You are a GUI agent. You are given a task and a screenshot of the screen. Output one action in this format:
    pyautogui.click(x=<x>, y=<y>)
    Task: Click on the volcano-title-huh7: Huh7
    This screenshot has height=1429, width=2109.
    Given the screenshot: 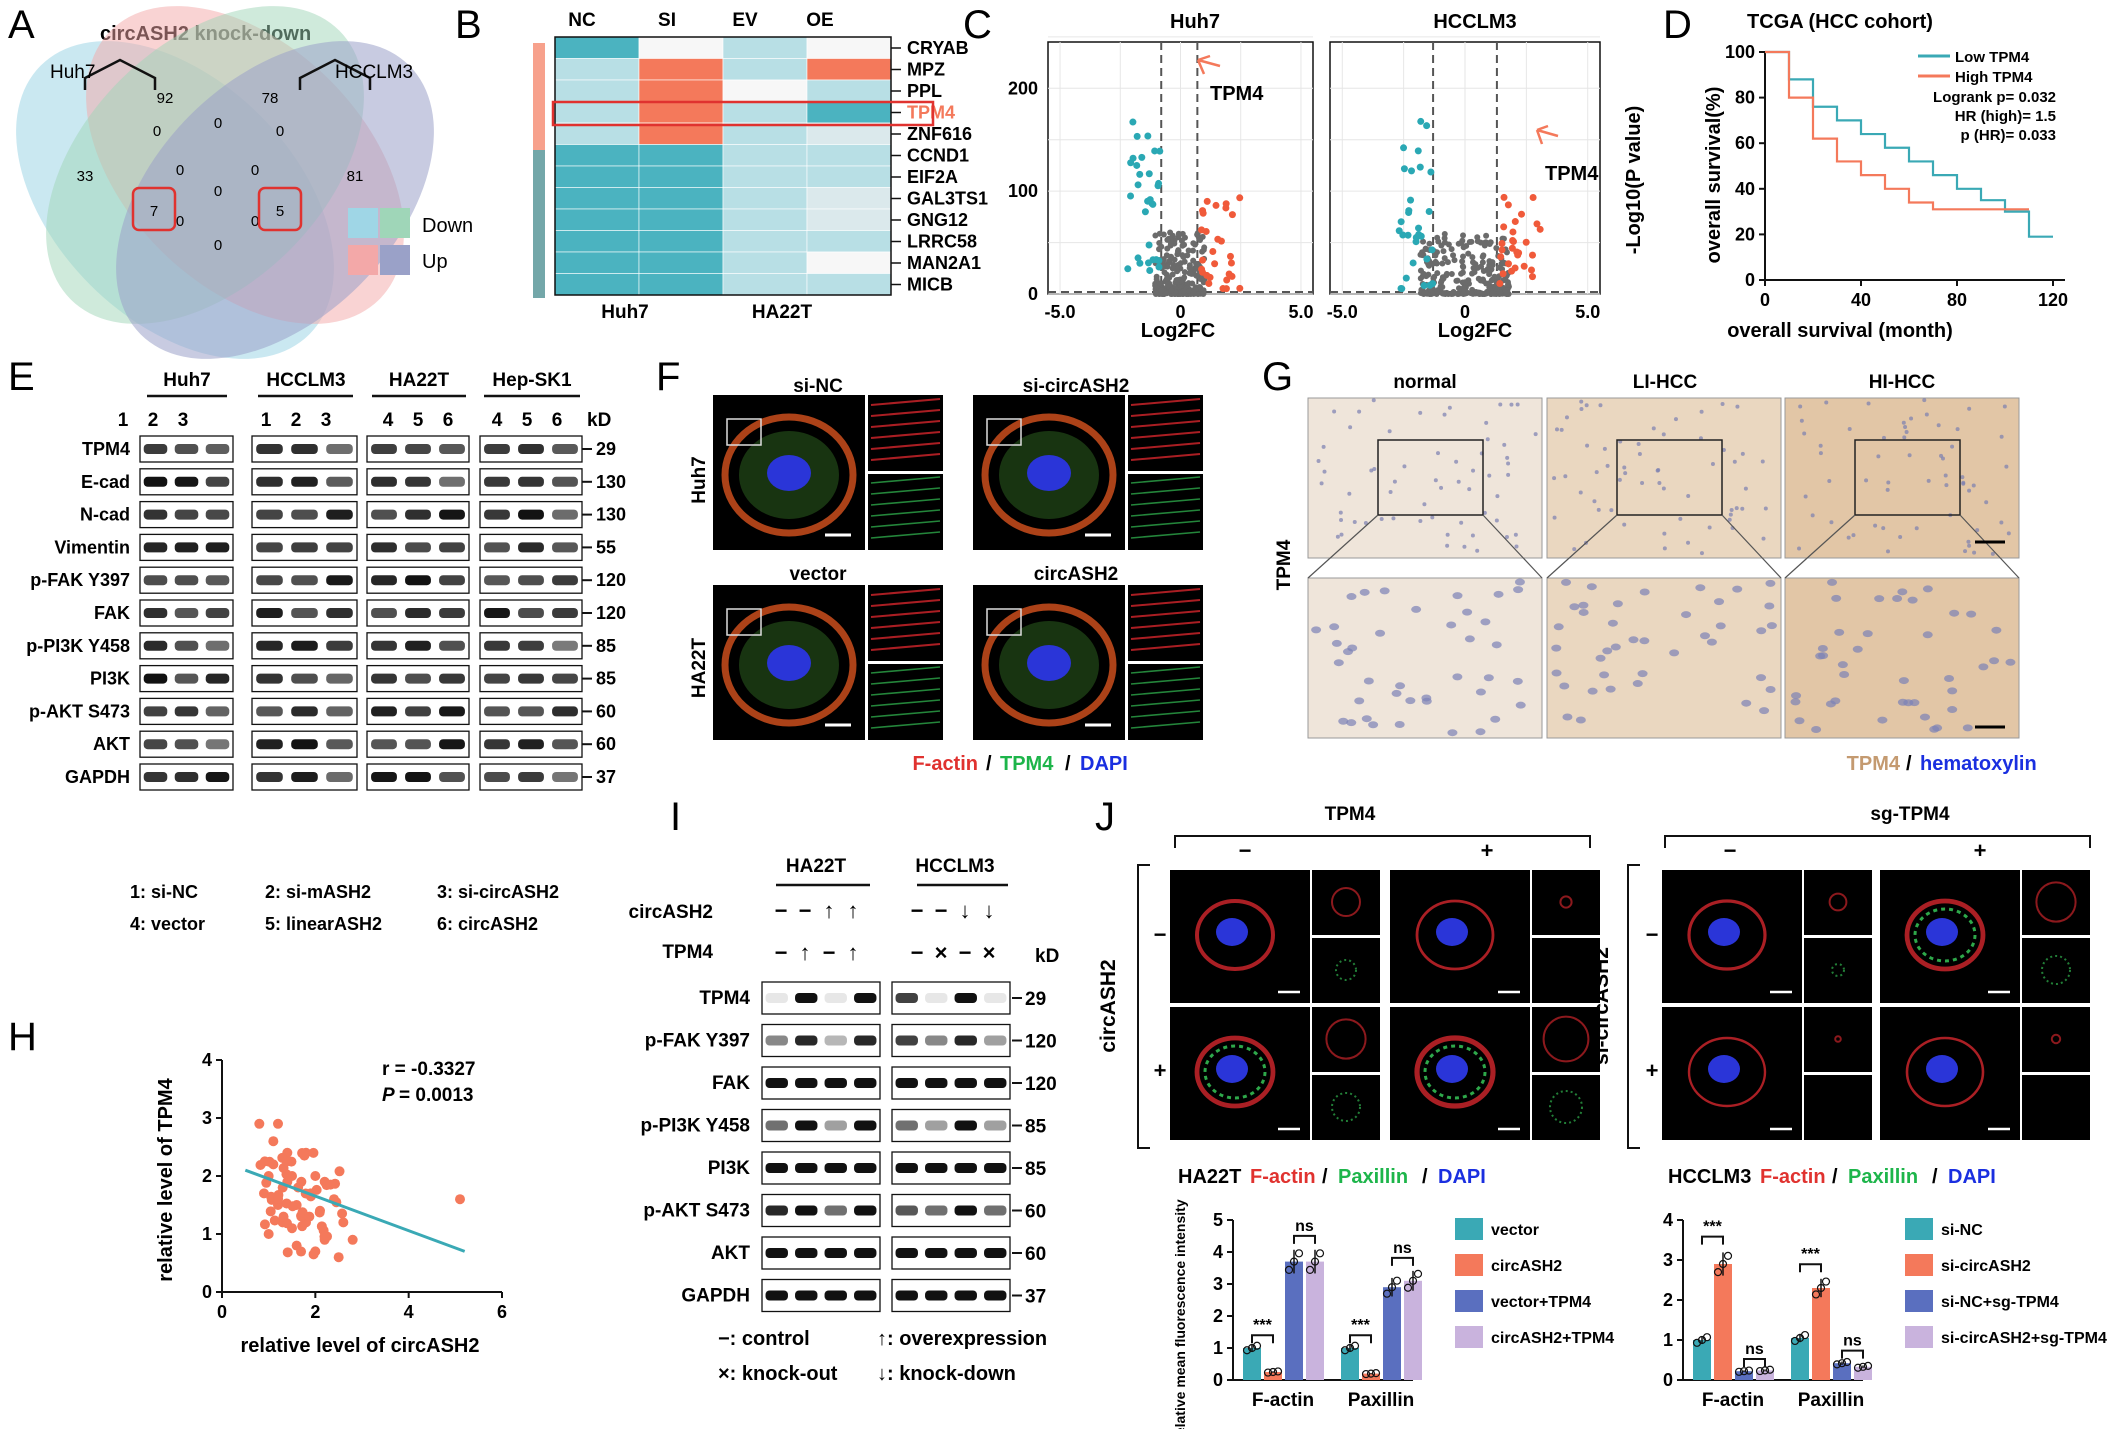 What is the action you would take?
    pyautogui.click(x=1195, y=22)
    